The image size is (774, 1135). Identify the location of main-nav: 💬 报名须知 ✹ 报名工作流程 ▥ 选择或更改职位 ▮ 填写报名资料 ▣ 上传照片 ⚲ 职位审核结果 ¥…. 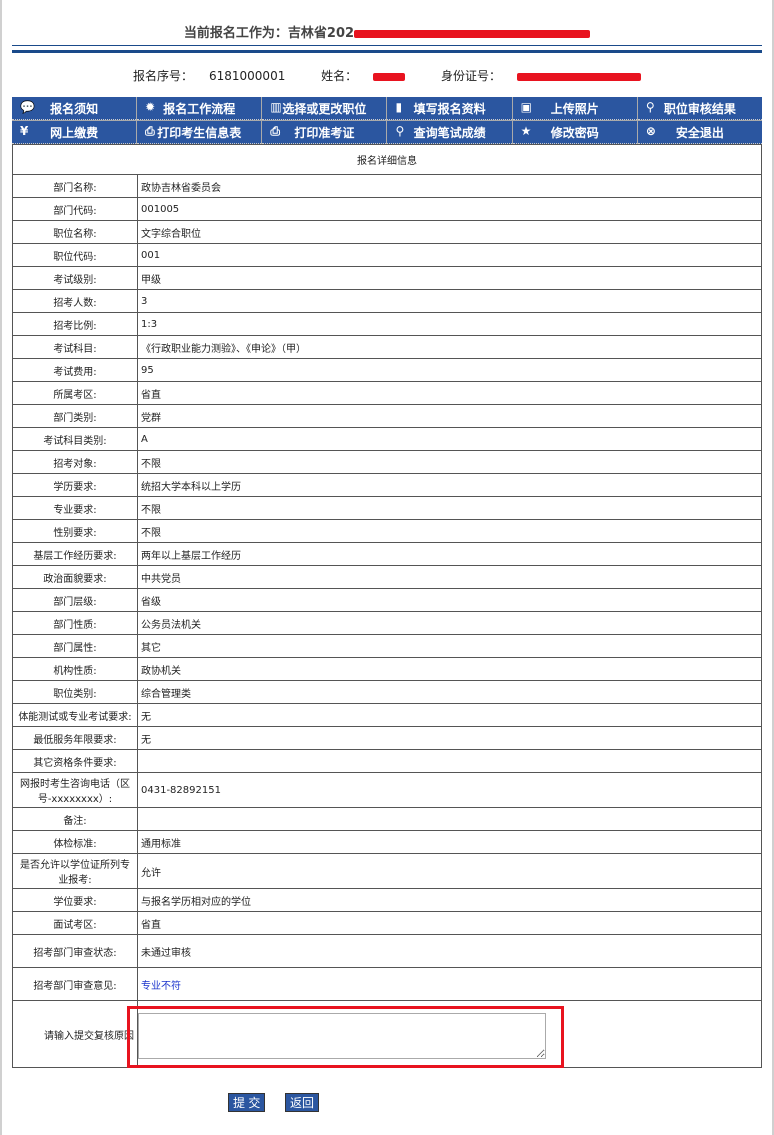
(387, 120).